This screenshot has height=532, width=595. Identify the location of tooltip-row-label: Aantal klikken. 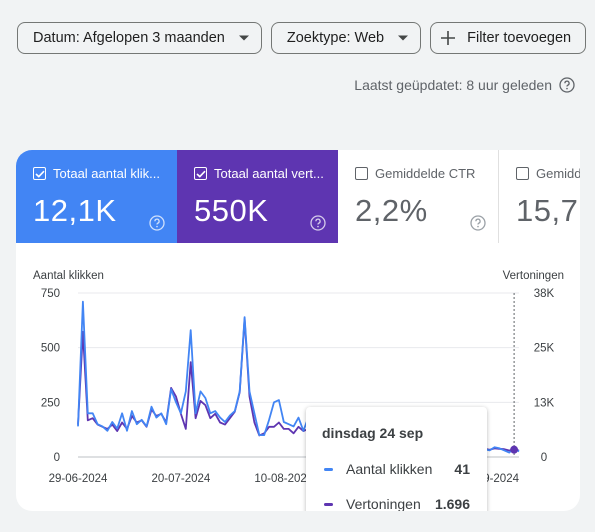
(389, 469).